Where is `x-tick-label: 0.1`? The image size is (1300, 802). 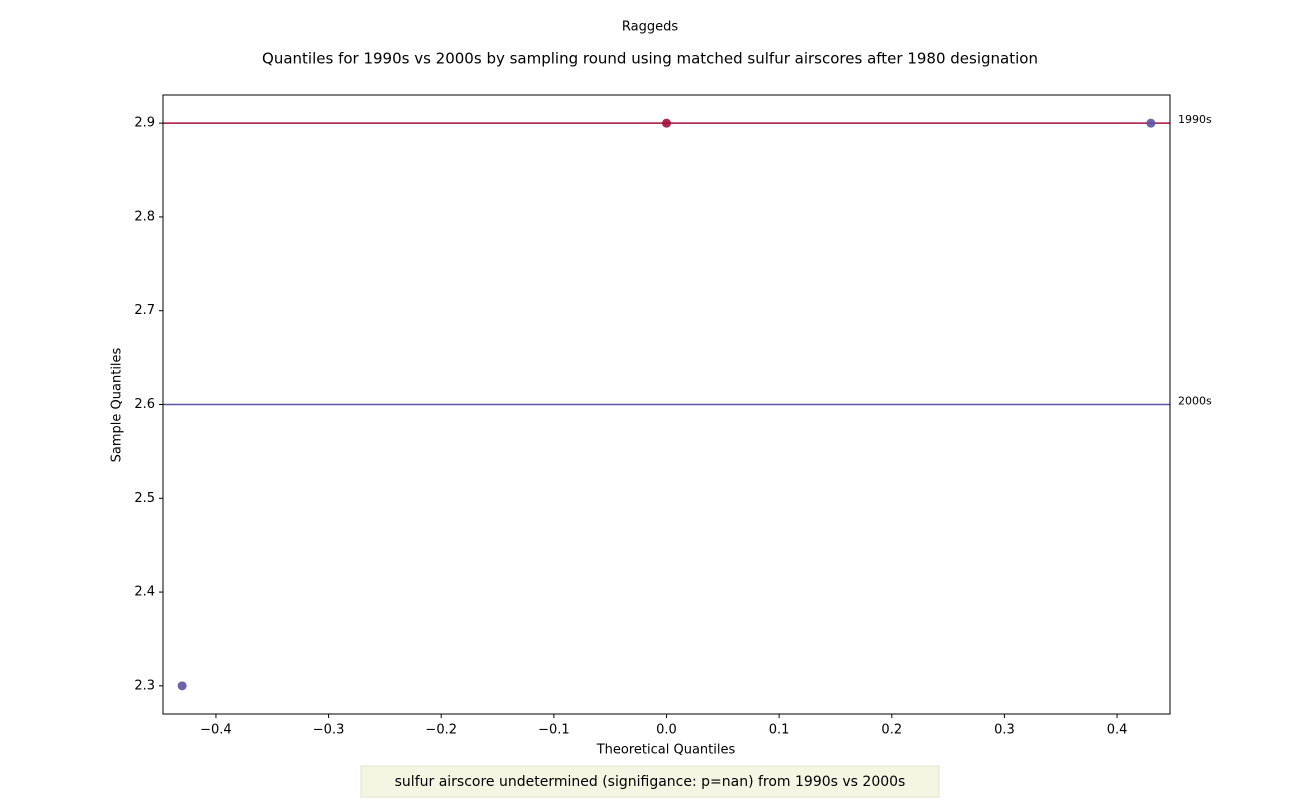 x-tick-label: 0.1 is located at coordinates (779, 730).